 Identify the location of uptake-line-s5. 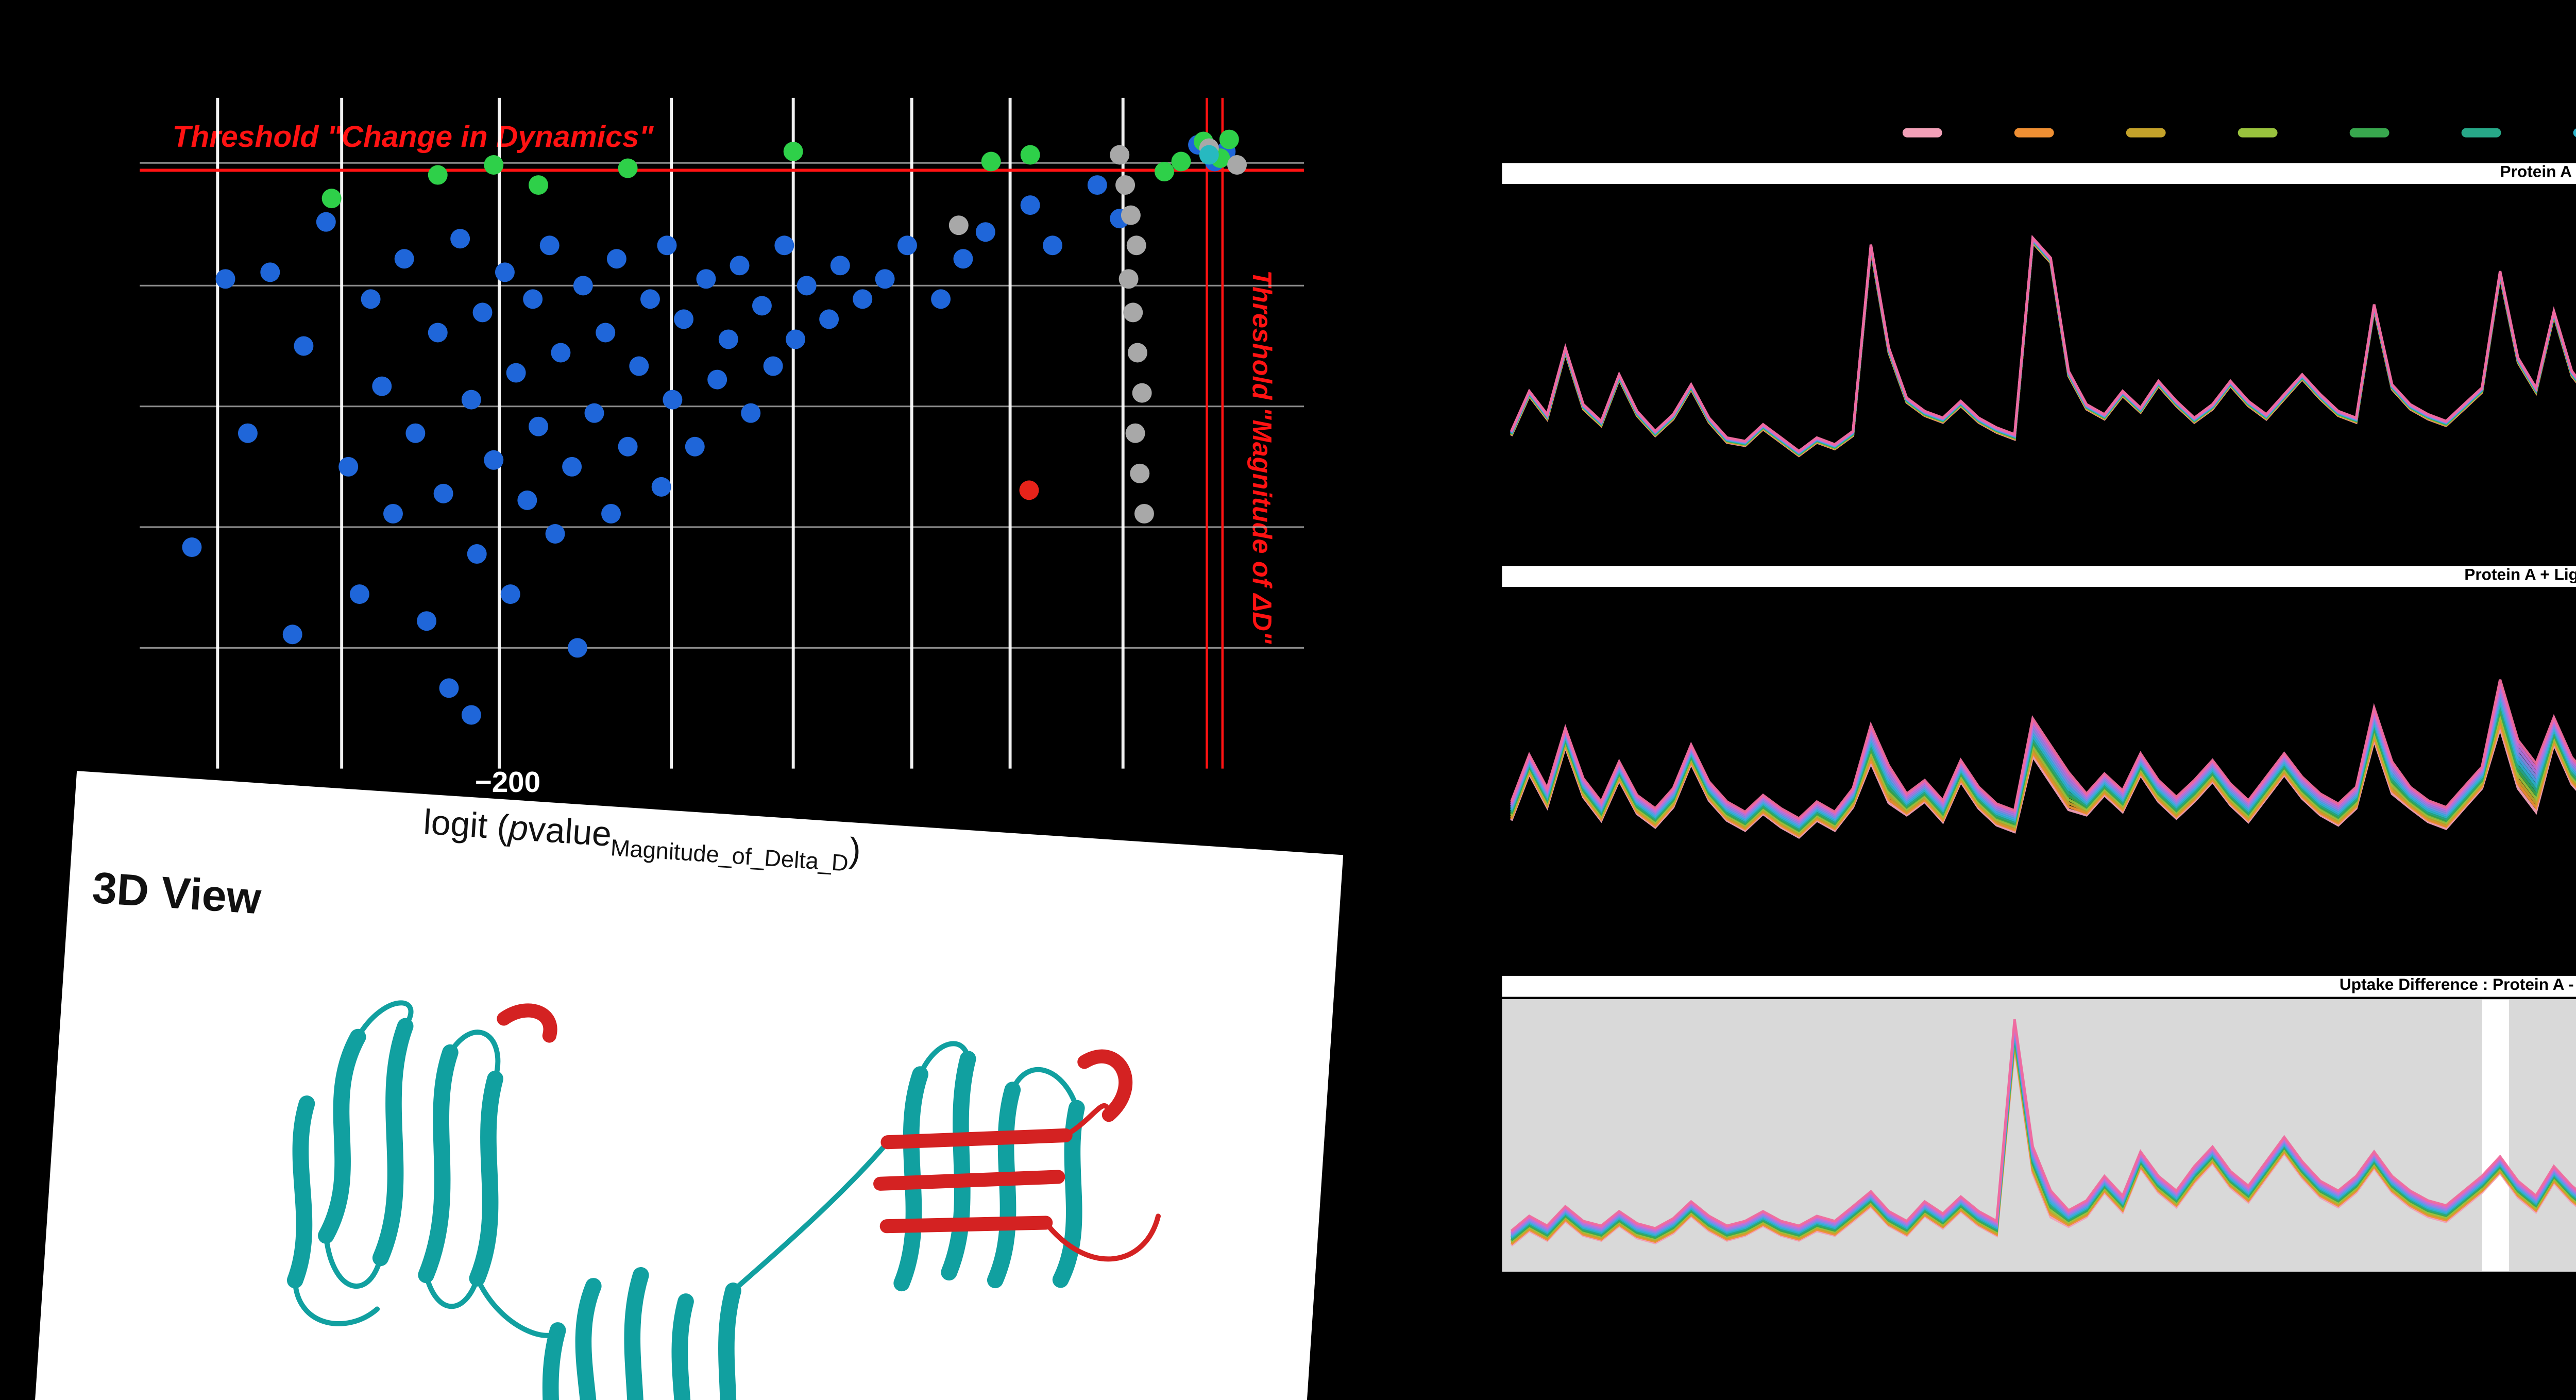
(2043, 349).